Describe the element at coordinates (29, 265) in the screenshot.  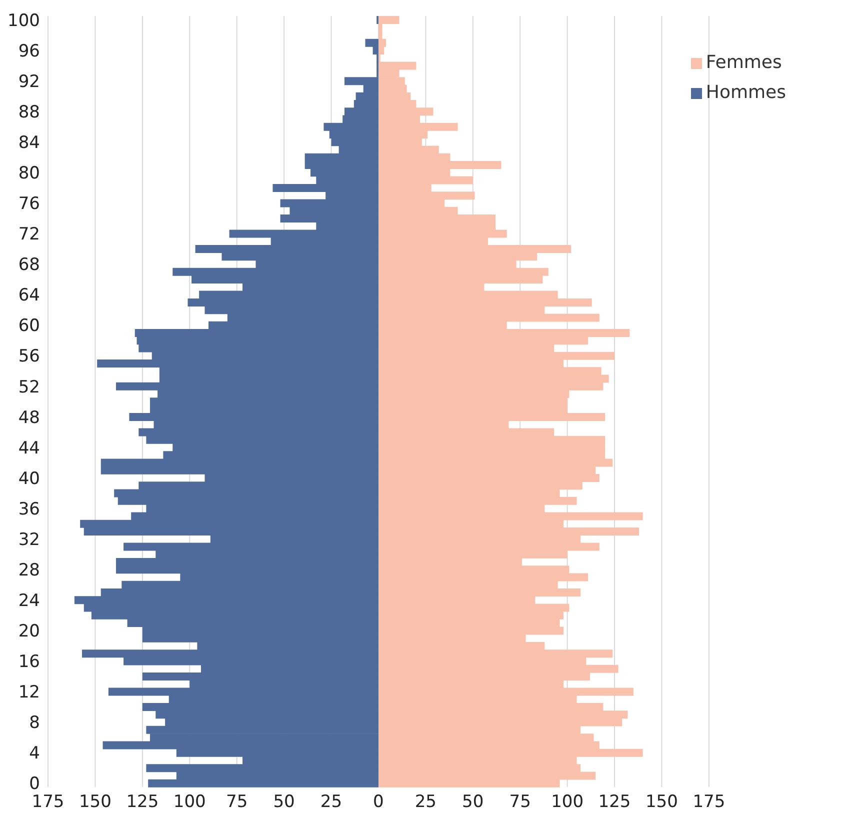
I see `y-tick-label: 68` at that location.